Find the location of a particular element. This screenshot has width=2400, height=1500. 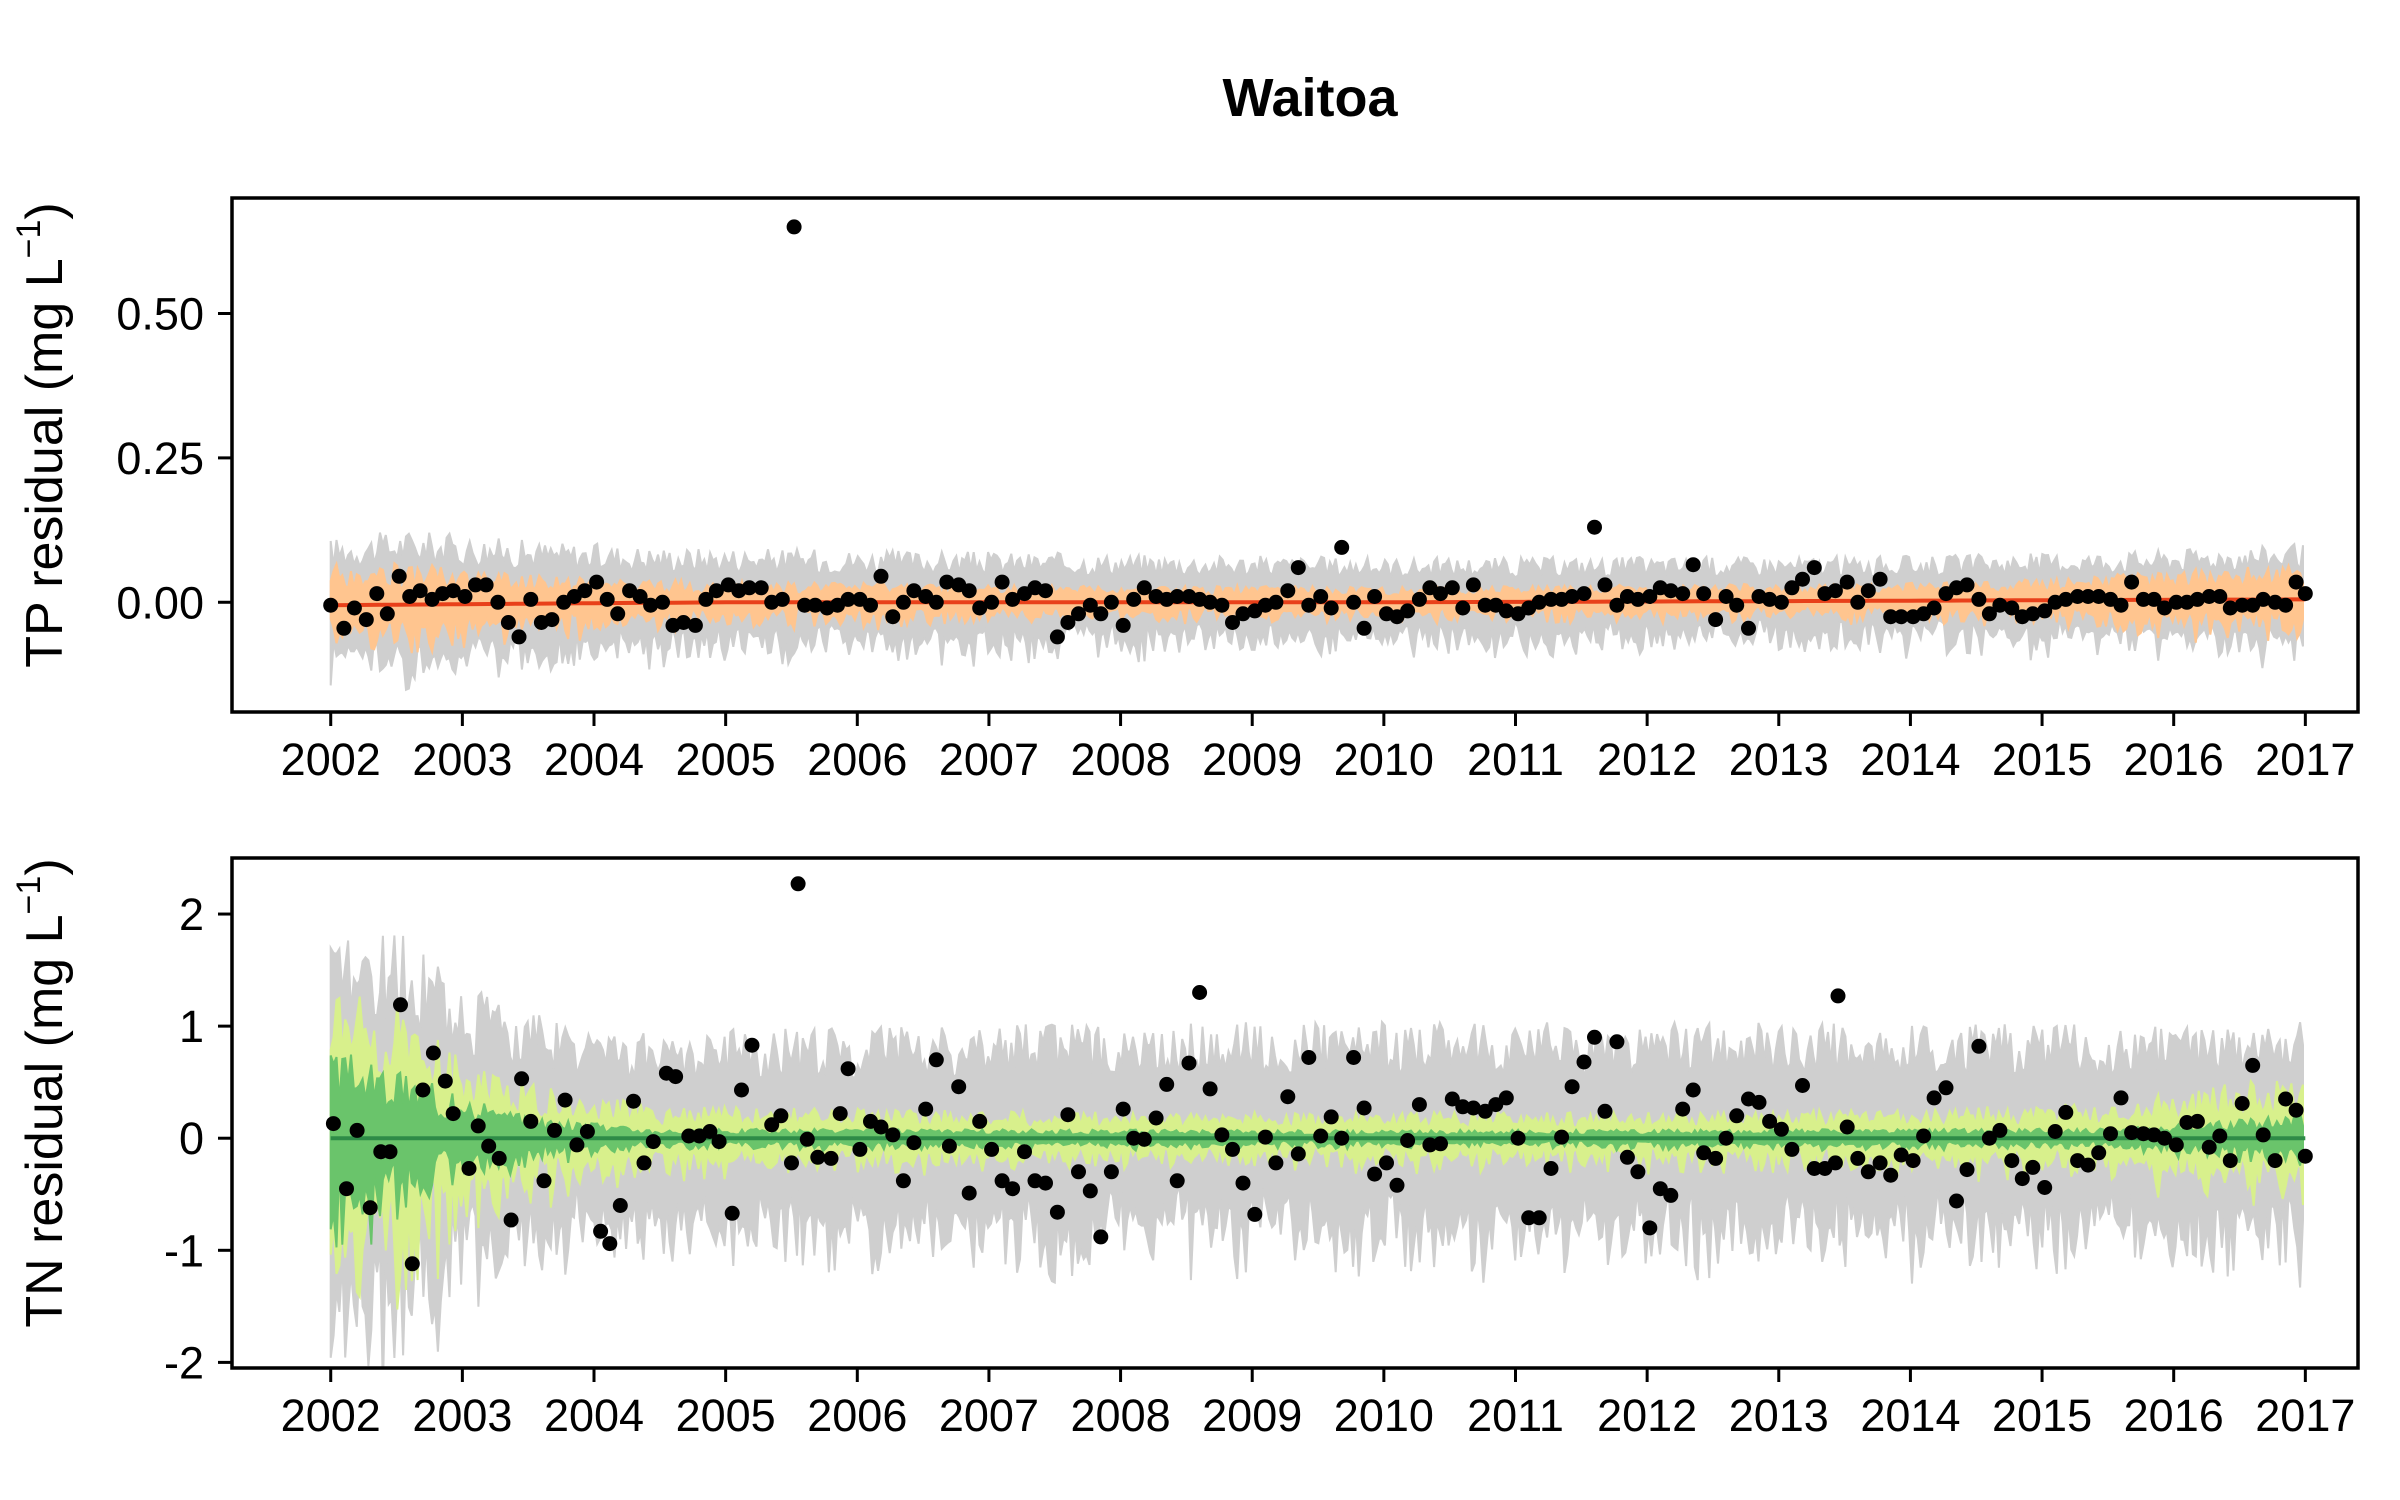

tn-y-tick-label: -2 is located at coordinates (184, 1362).